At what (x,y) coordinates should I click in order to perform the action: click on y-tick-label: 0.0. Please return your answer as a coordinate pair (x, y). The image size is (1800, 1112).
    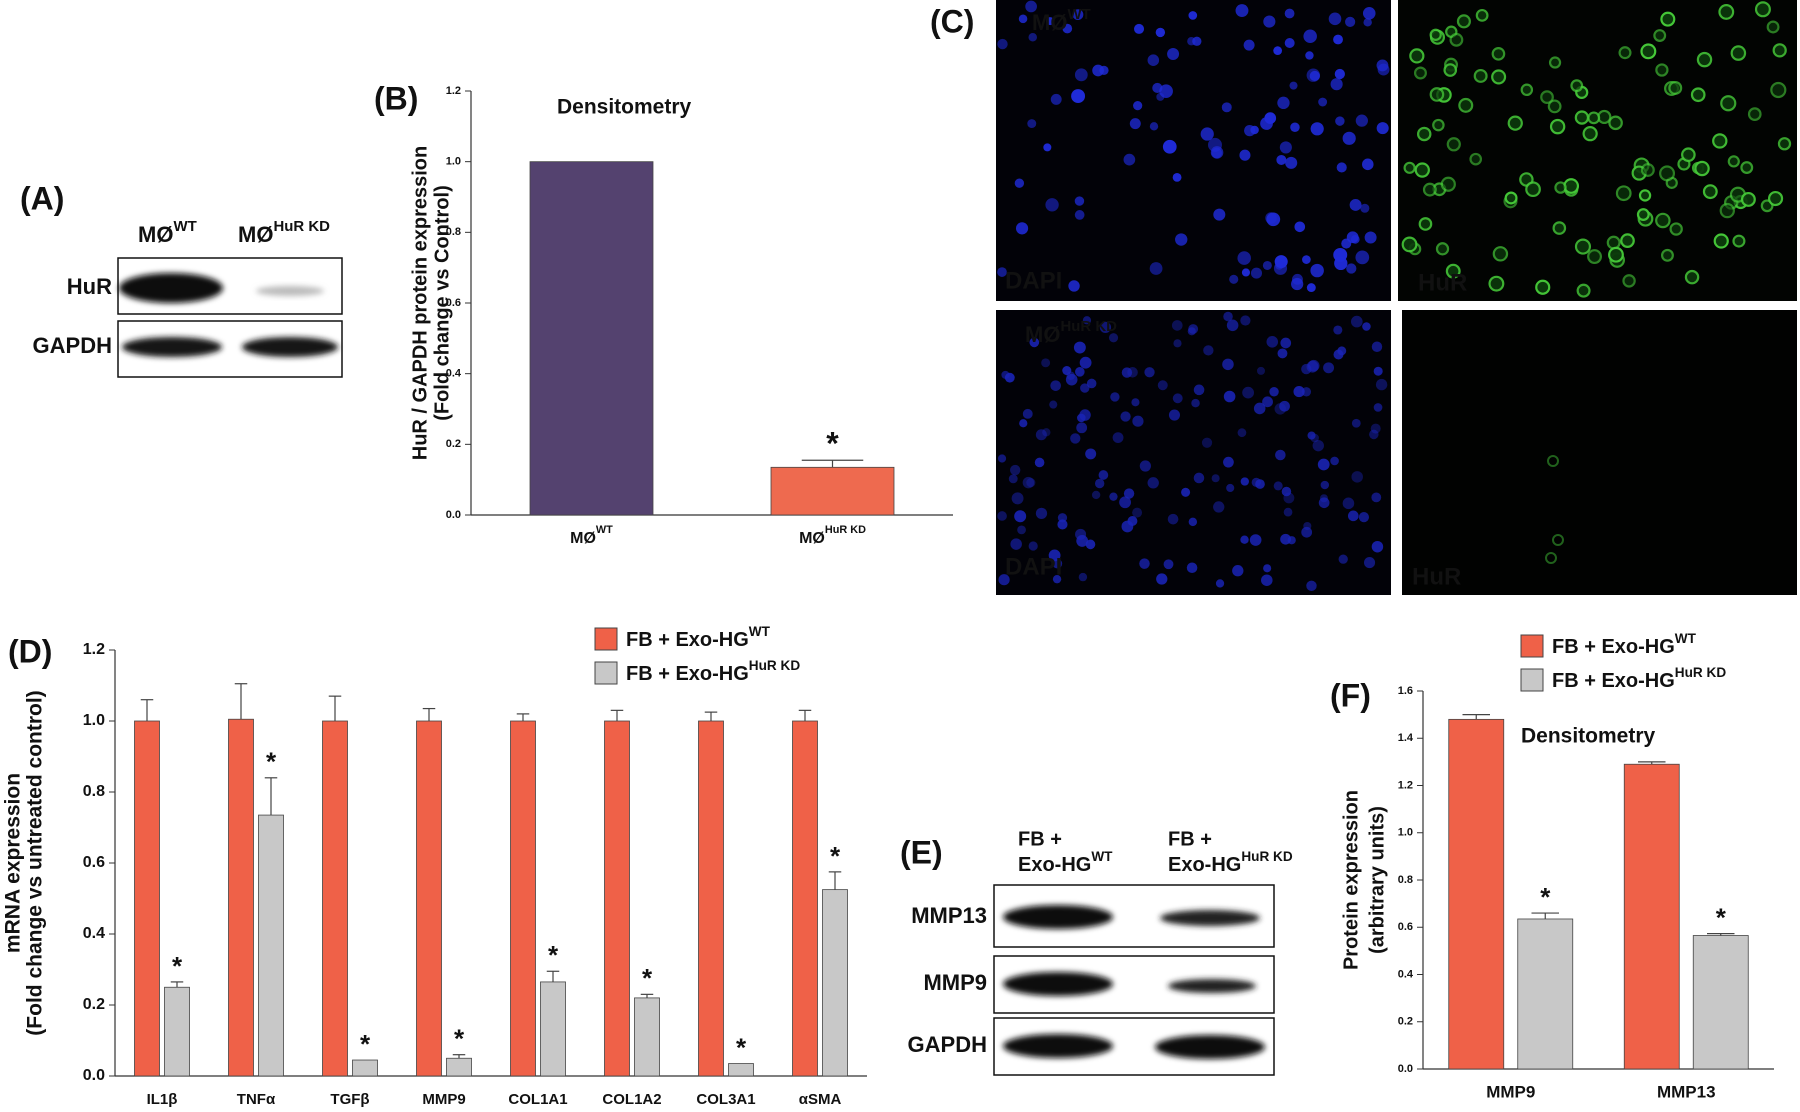
    Looking at the image, I should click on (453, 515).